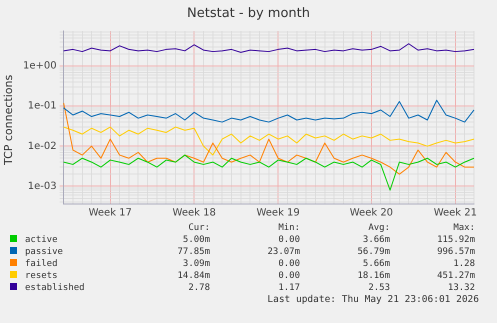 Image resolution: width=497 pixels, height=323 pixels. I want to click on text: 996.57m, so click(455, 252).